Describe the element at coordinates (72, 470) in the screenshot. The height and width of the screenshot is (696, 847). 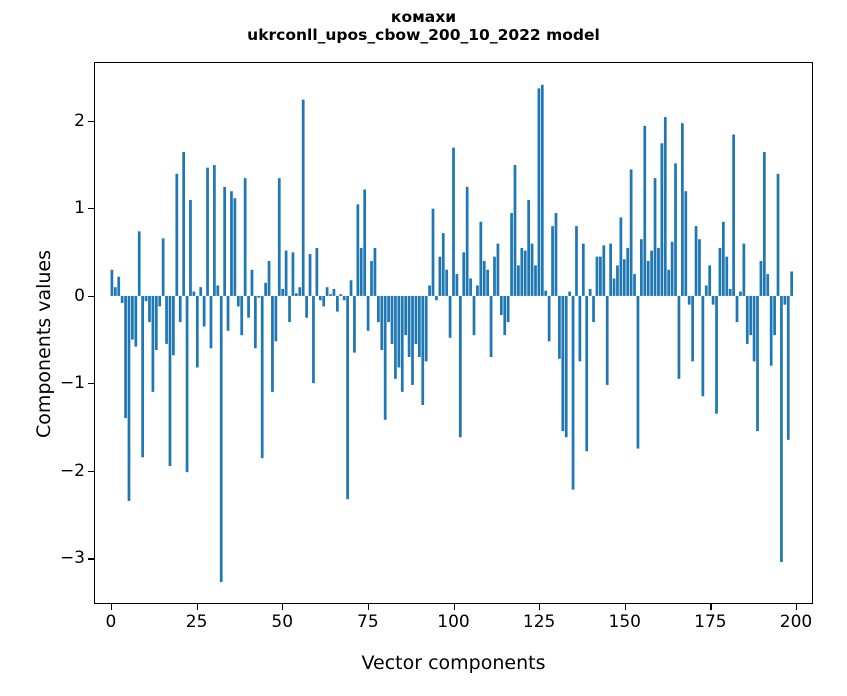
I see `y-tick-label: −2` at that location.